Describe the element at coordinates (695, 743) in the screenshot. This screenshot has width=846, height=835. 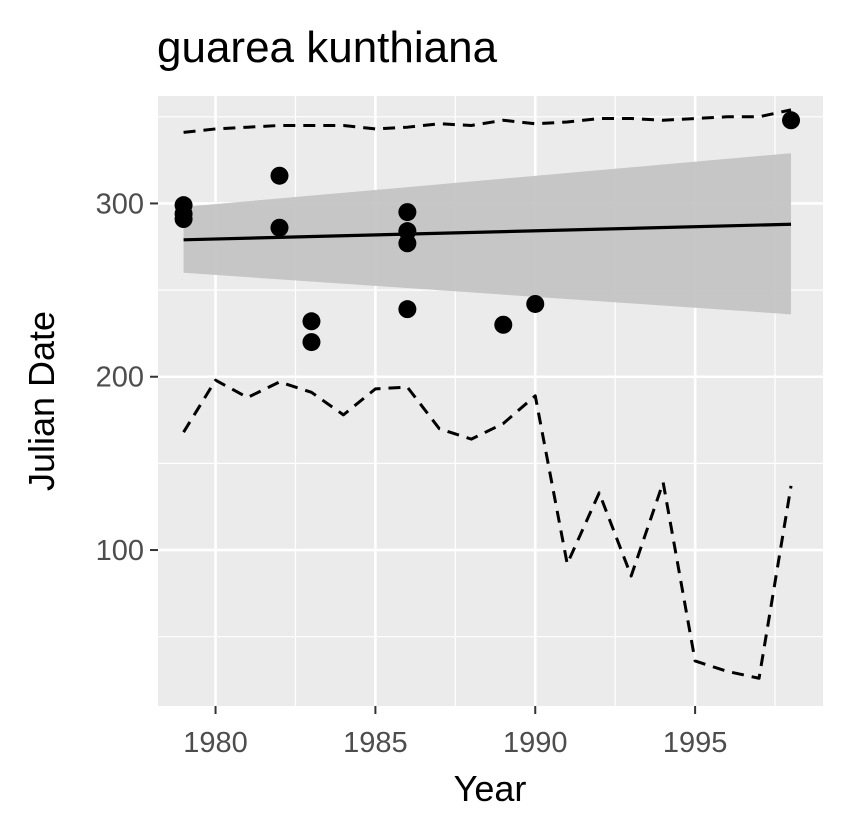
I see `x-tick-label: 1995` at that location.